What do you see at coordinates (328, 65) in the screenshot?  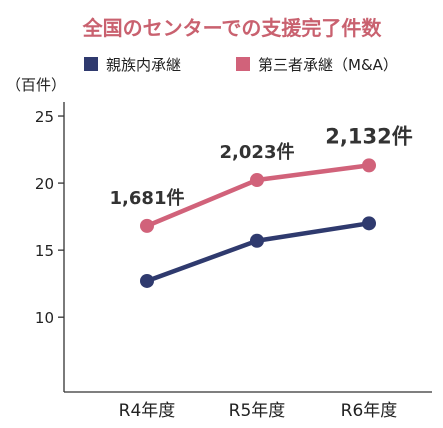 I see `legend-label: 第三者承継（M&A）` at bounding box center [328, 65].